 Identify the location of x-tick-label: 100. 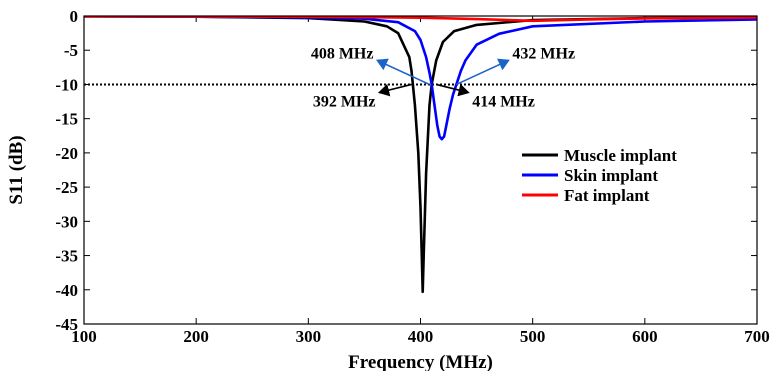
(84, 336).